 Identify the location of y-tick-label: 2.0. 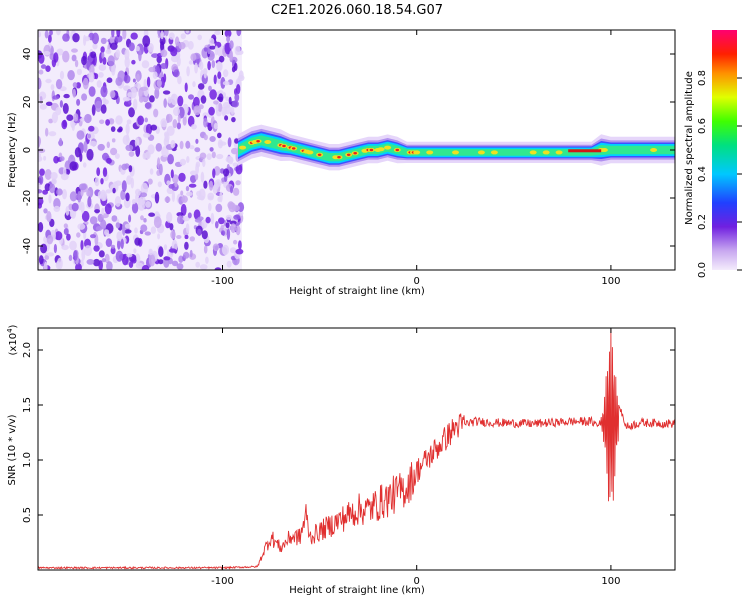
(27, 350).